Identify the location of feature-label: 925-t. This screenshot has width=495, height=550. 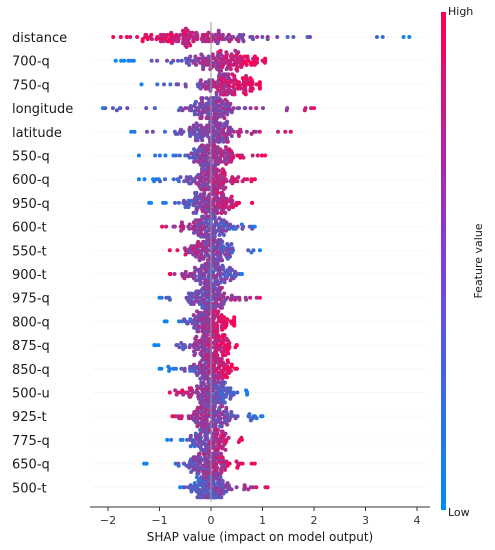
(29, 417).